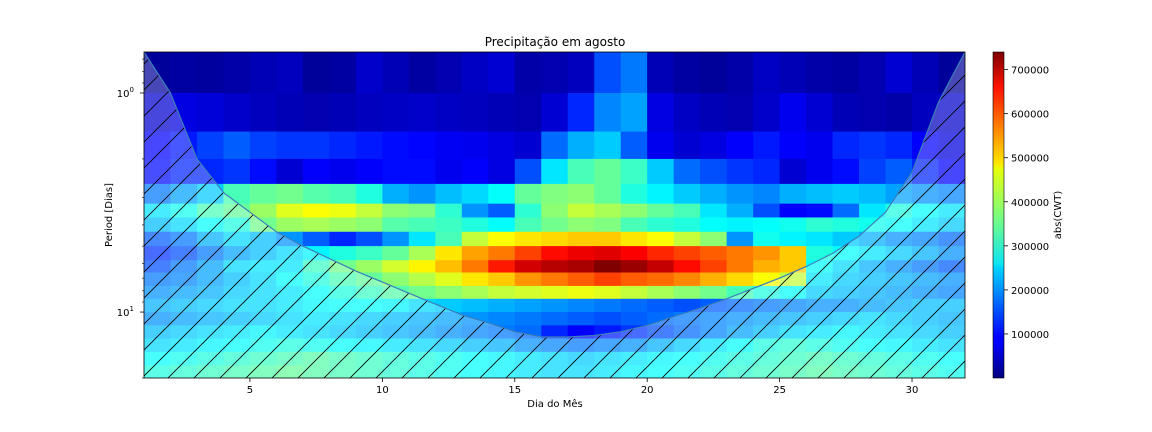  What do you see at coordinates (912, 390) in the screenshot?
I see `x-tick-label: 30` at bounding box center [912, 390].